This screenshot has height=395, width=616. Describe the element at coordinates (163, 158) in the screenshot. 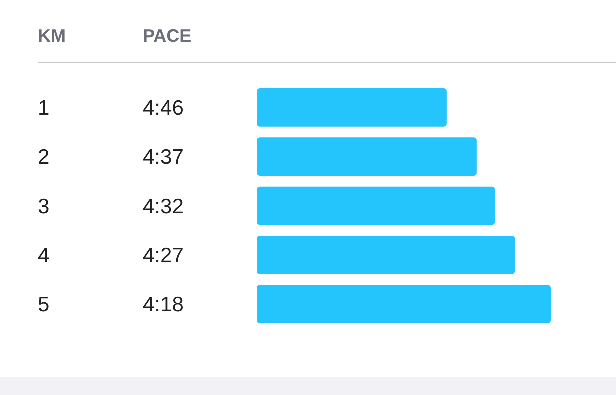

I see `text: 4:37` at that location.